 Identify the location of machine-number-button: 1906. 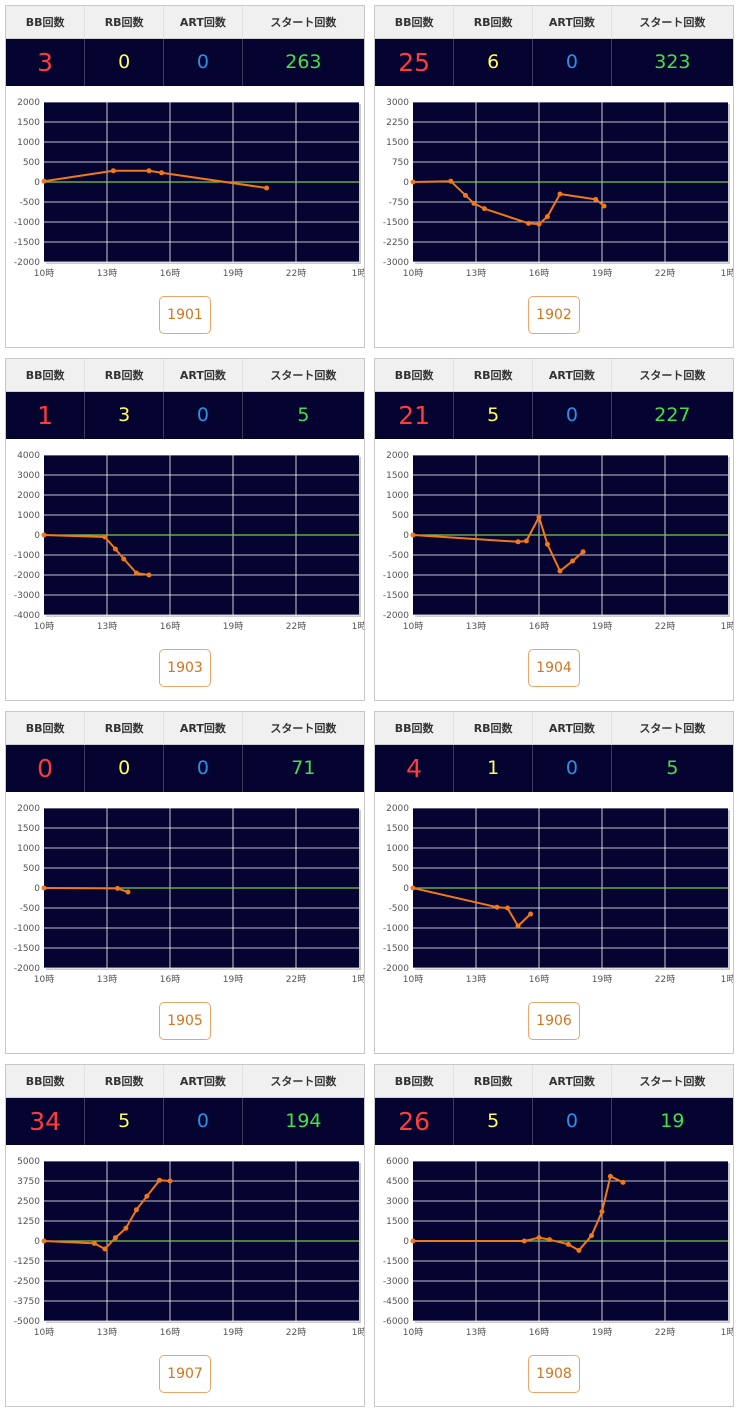
(554, 1021).